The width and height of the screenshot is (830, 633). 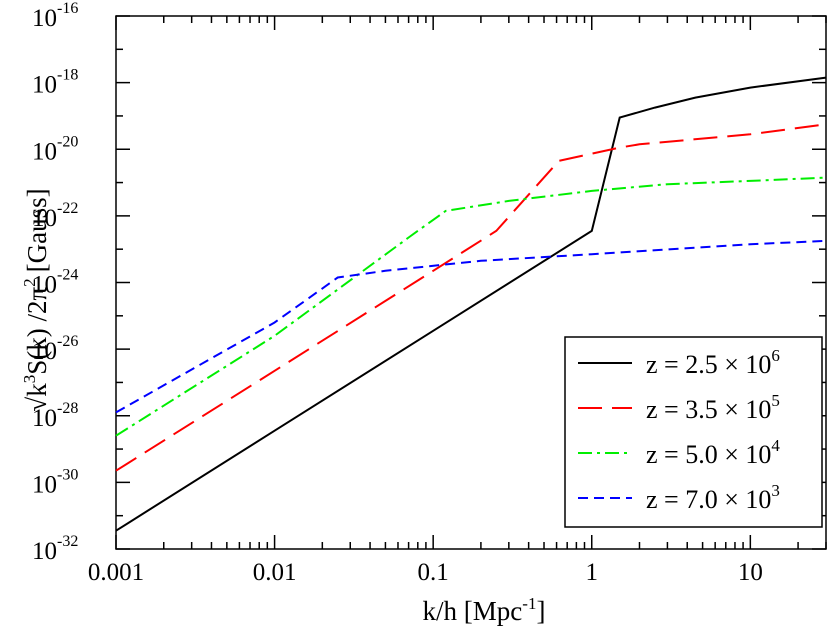 I want to click on x-tick-label: 0.01, so click(x=275, y=572).